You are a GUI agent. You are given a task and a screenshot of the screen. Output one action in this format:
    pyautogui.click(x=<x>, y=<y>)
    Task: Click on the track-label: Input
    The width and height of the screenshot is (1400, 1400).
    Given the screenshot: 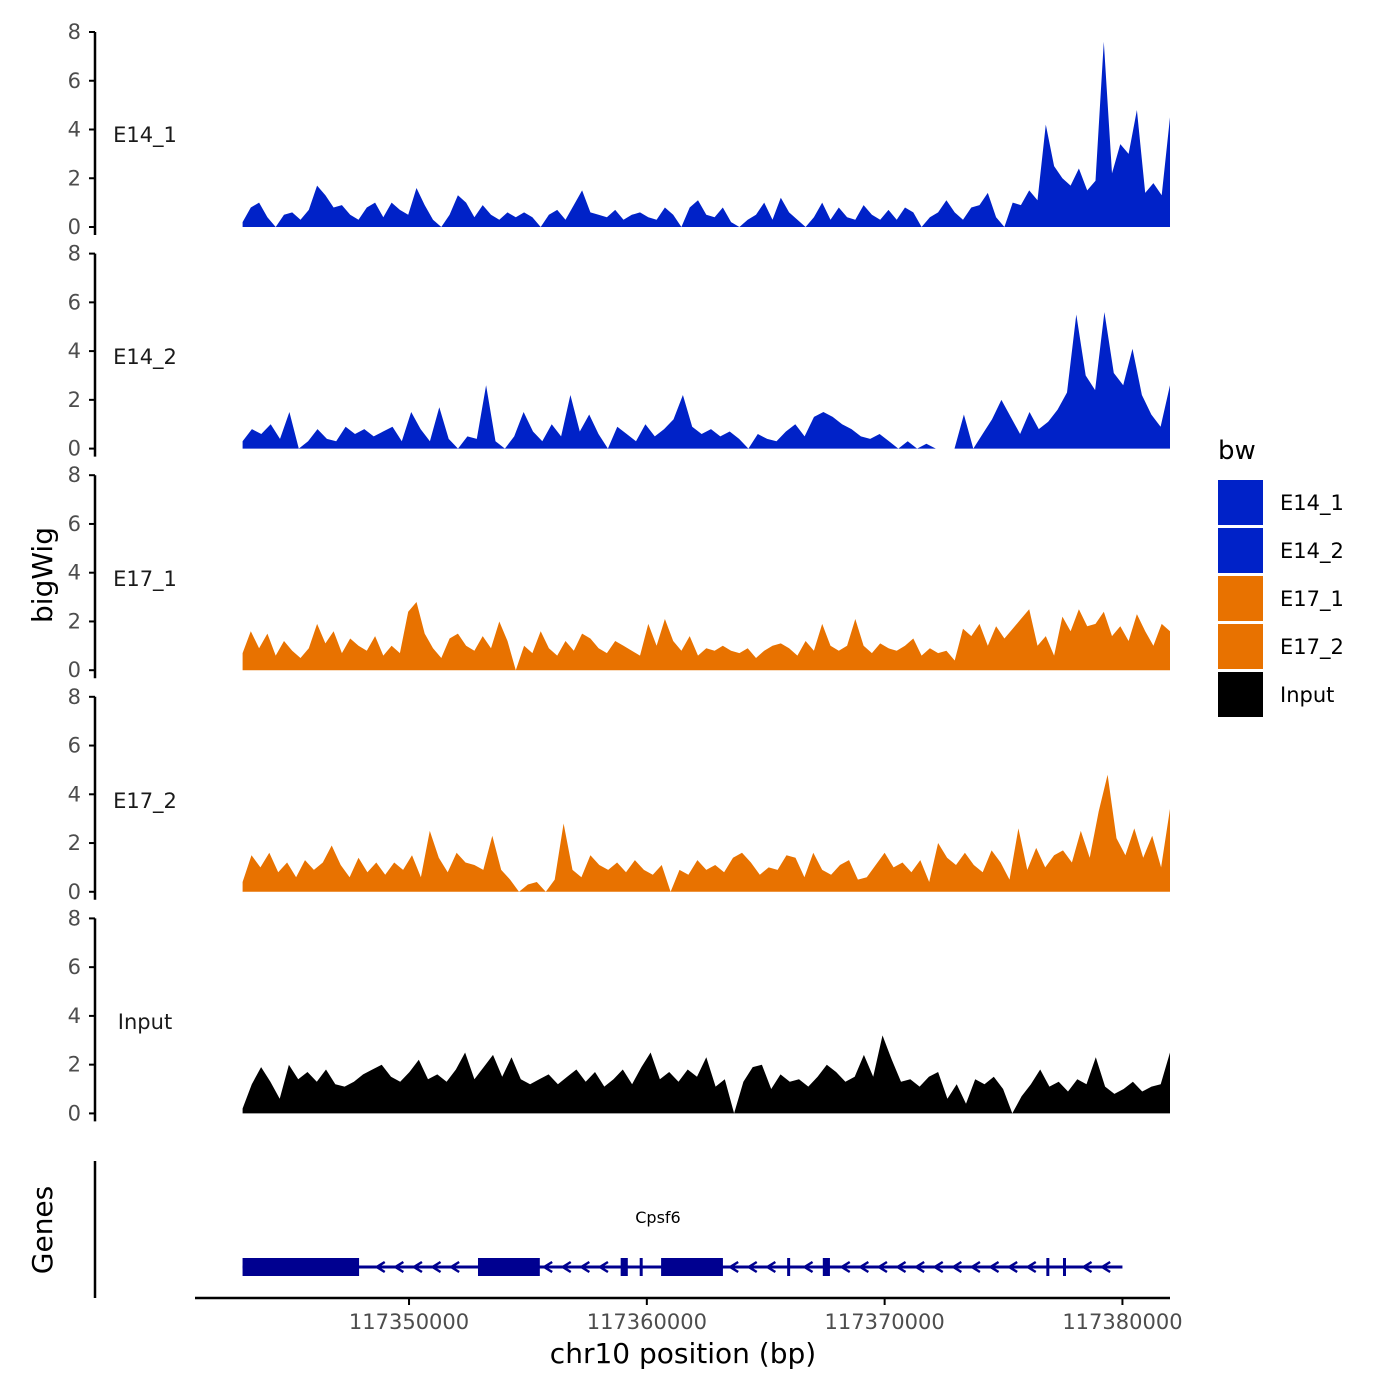 What is the action you would take?
    pyautogui.click(x=145, y=1022)
    